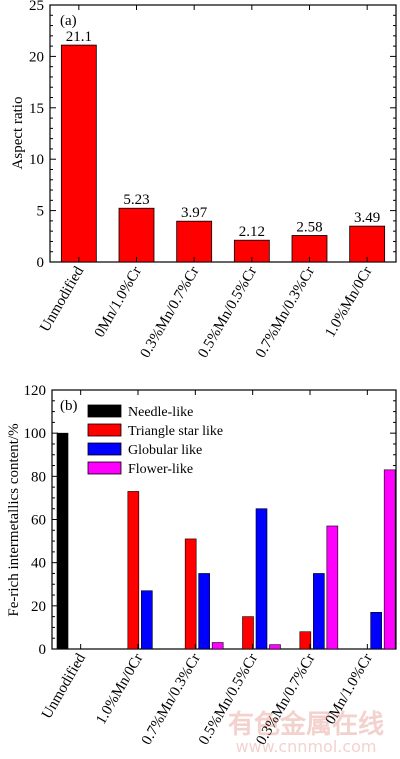 The height and width of the screenshot is (759, 400). Describe the element at coordinates (35, 391) in the screenshot. I see `y-tick-label: 120` at that location.